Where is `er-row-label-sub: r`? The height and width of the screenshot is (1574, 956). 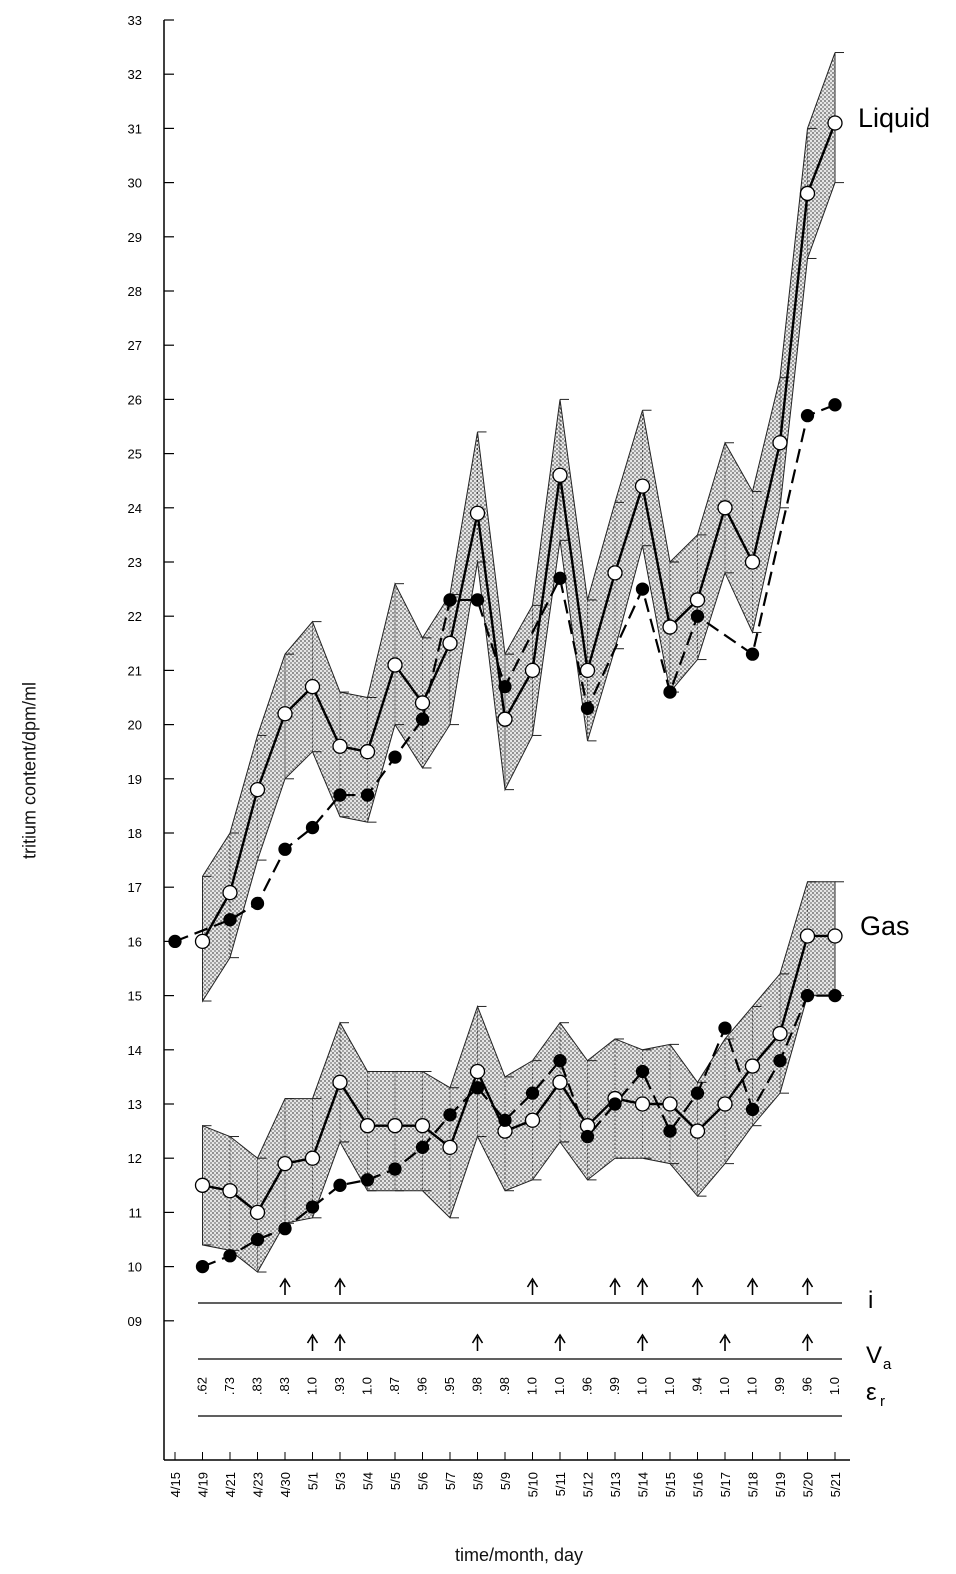
er-row-label-sub: r is located at coordinates (882, 1401).